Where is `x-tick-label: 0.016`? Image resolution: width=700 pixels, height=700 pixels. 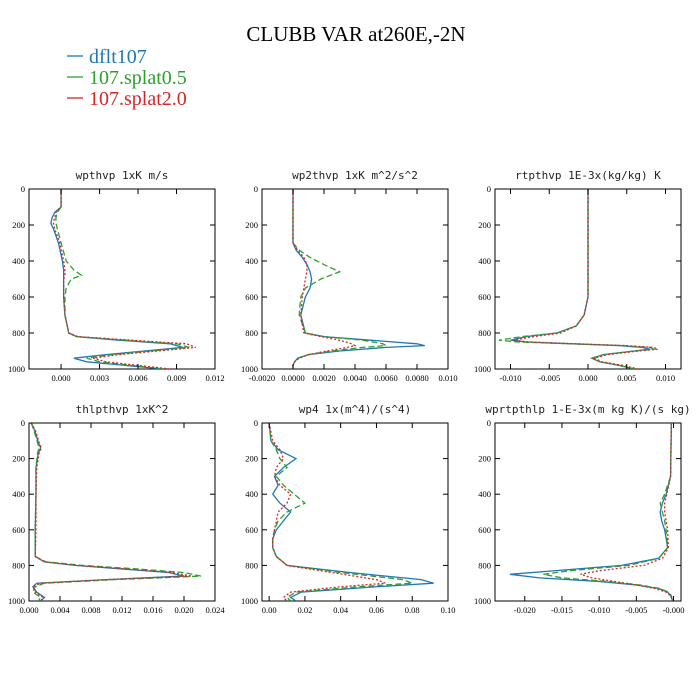 x-tick-label: 0.016 is located at coordinates (152, 610).